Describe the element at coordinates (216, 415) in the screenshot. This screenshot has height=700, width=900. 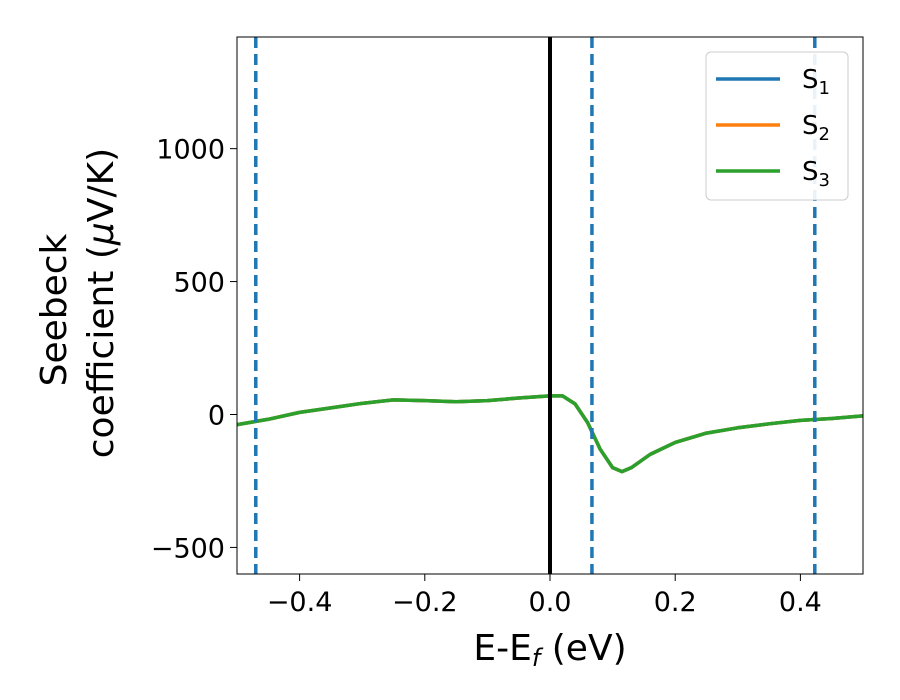
I see `y-tick-label: 0` at that location.